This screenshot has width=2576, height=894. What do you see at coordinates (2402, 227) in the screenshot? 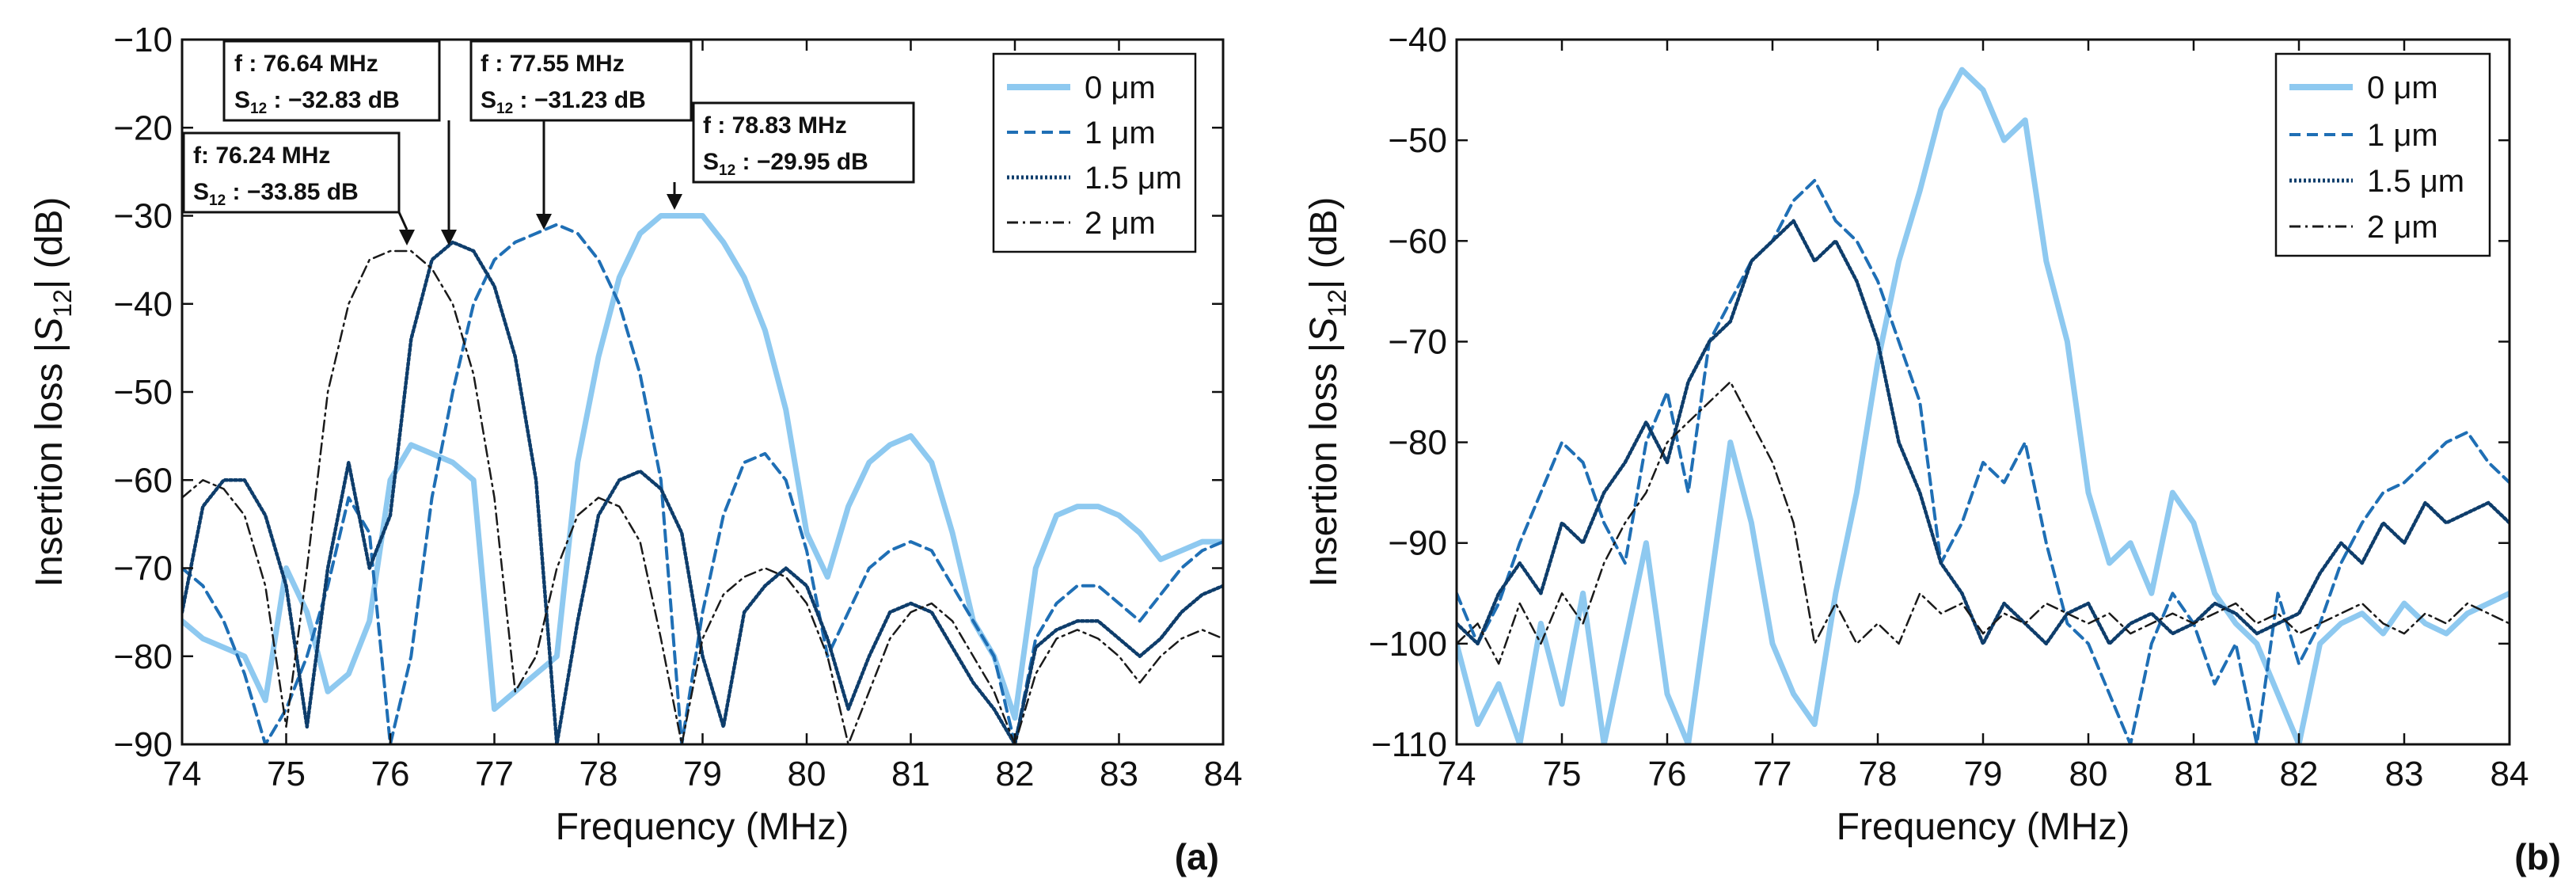
I see `legend-label-b-3: 2 μm` at bounding box center [2402, 227].